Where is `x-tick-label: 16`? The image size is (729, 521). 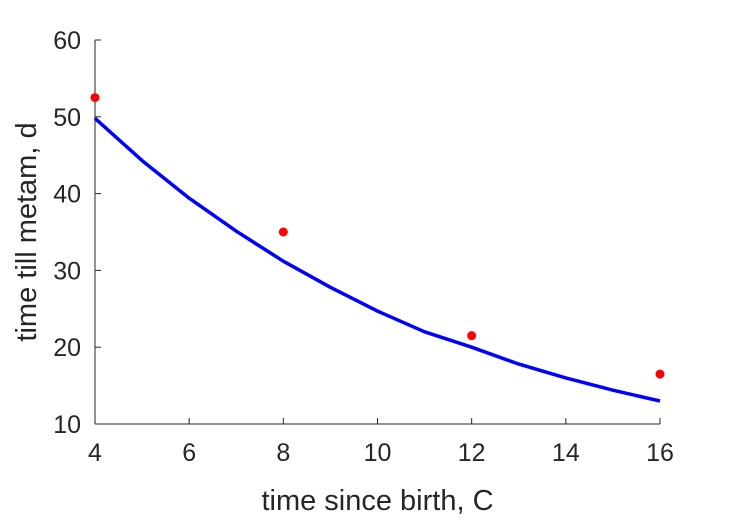
x-tick-label: 16 is located at coordinates (660, 453).